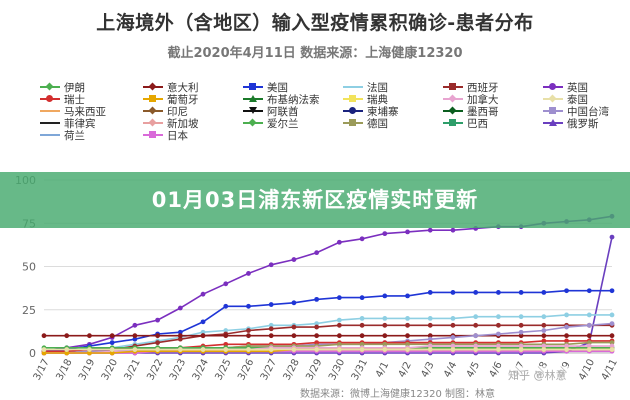 This screenshot has width=630, height=400. Describe the element at coordinates (371, 111) in the screenshot. I see `legend-item: 柬埔寨` at that location.